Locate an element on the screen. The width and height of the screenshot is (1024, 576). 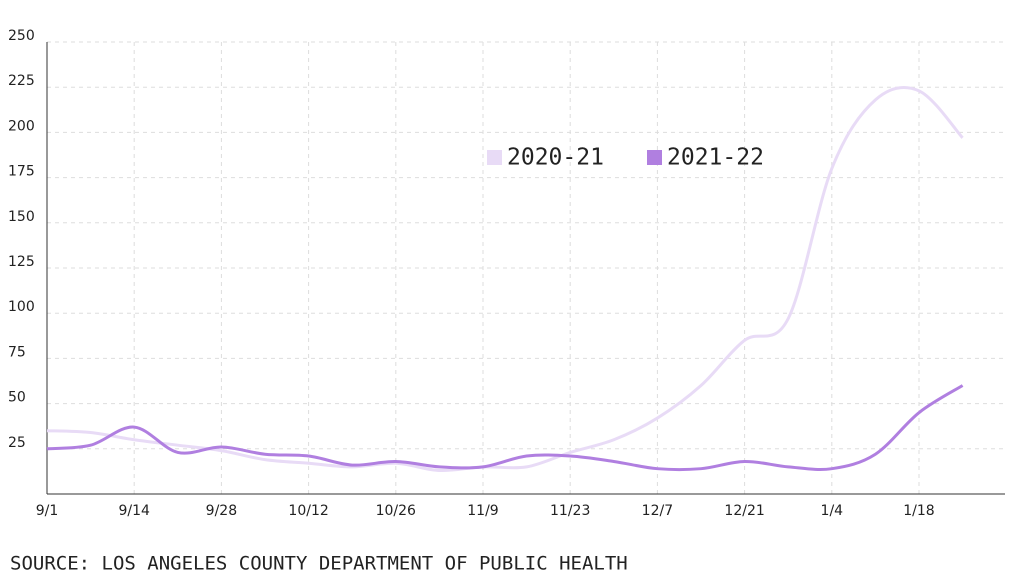
legend-label: 2021-22 is located at coordinates (715, 158).